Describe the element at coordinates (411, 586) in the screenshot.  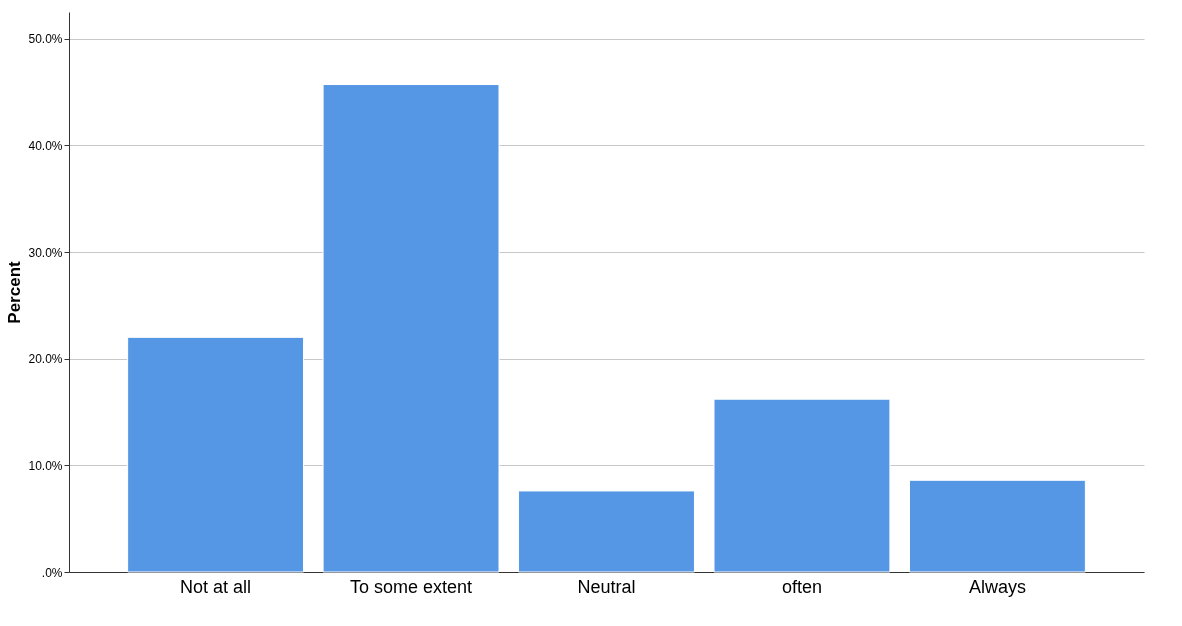
I see `x-tick-label: To some extent` at that location.